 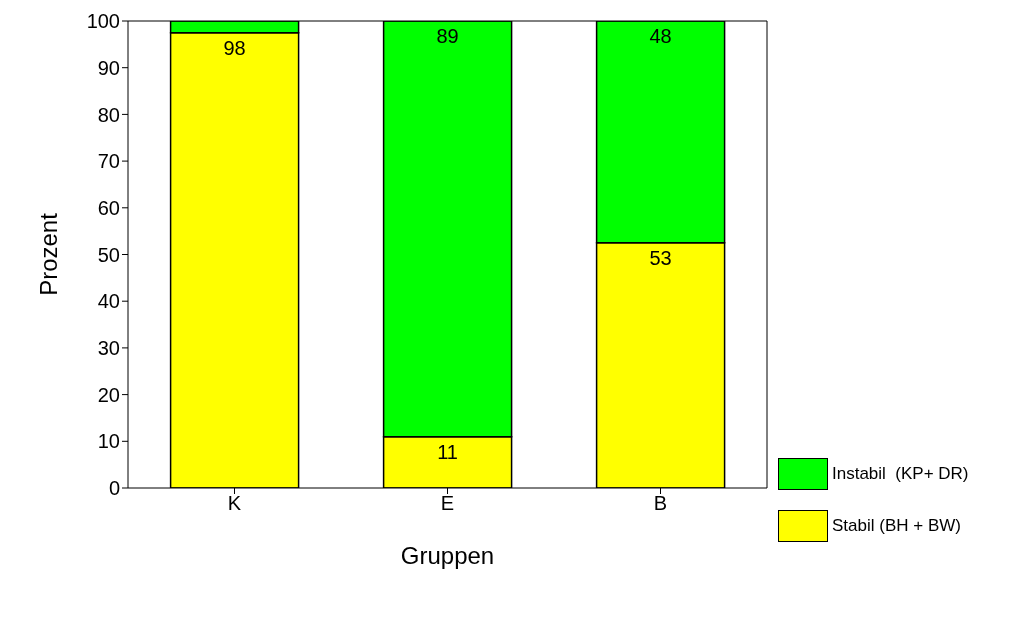 What do you see at coordinates (896, 526) in the screenshot?
I see `legend-label: Stabil (BH + BW)` at bounding box center [896, 526].